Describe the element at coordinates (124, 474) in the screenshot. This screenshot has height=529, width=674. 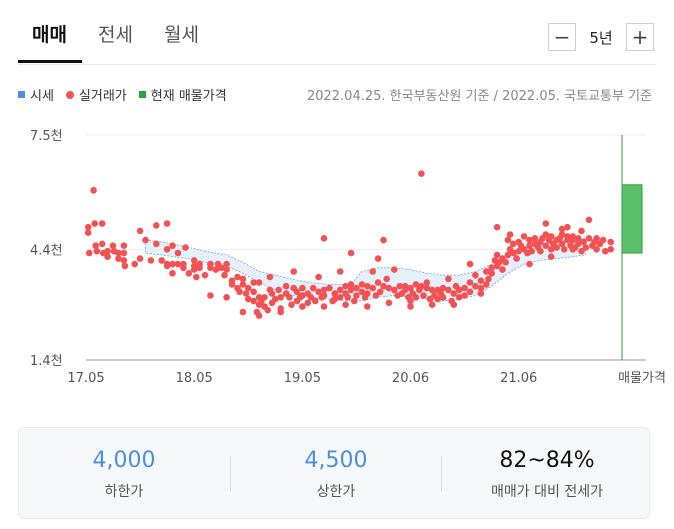
I see `summary-lower: 4,000 하한가` at that location.